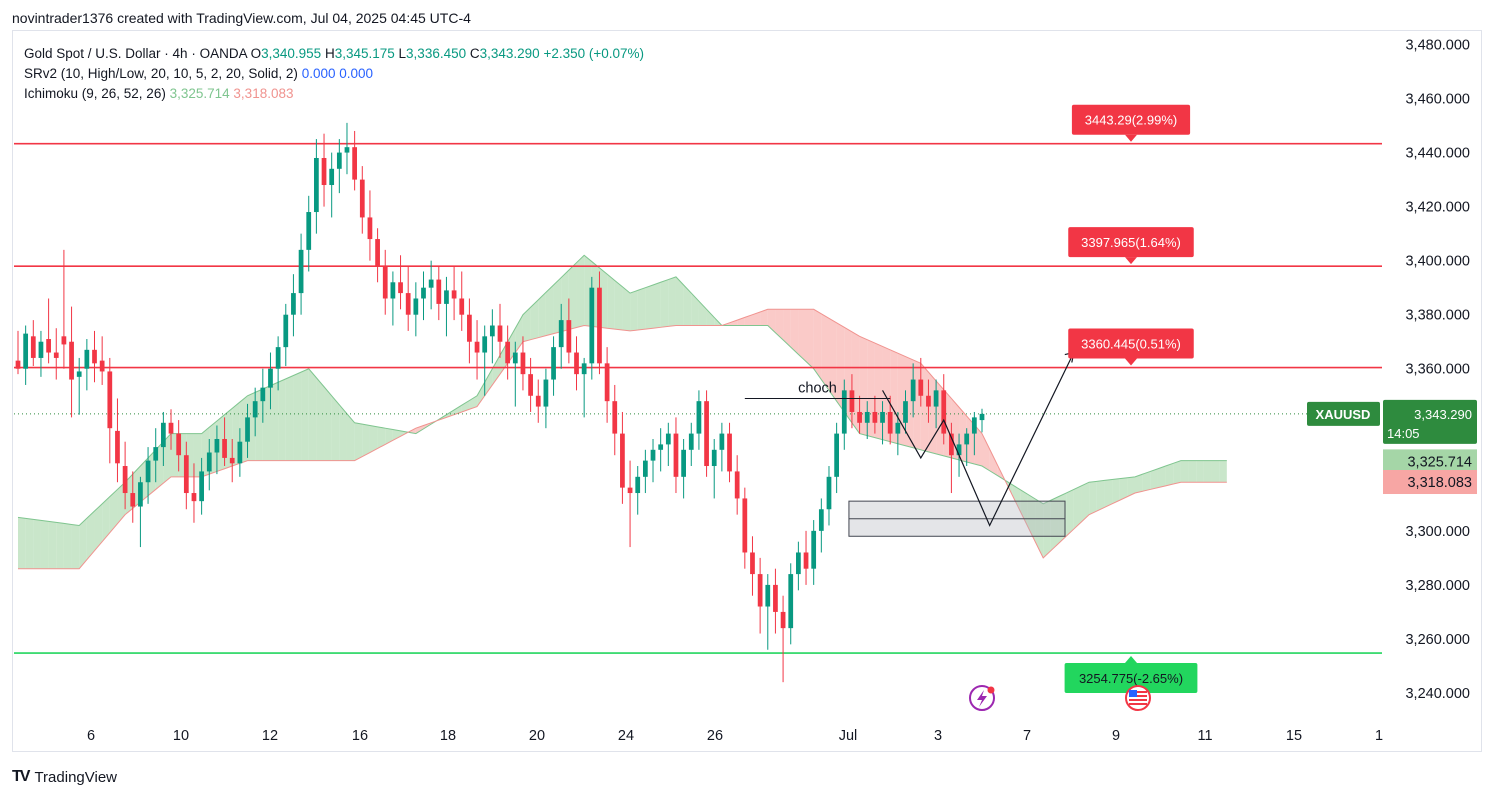 The image size is (1496, 799). What do you see at coordinates (448, 736) in the screenshot?
I see `time-tick-label: 18` at bounding box center [448, 736].